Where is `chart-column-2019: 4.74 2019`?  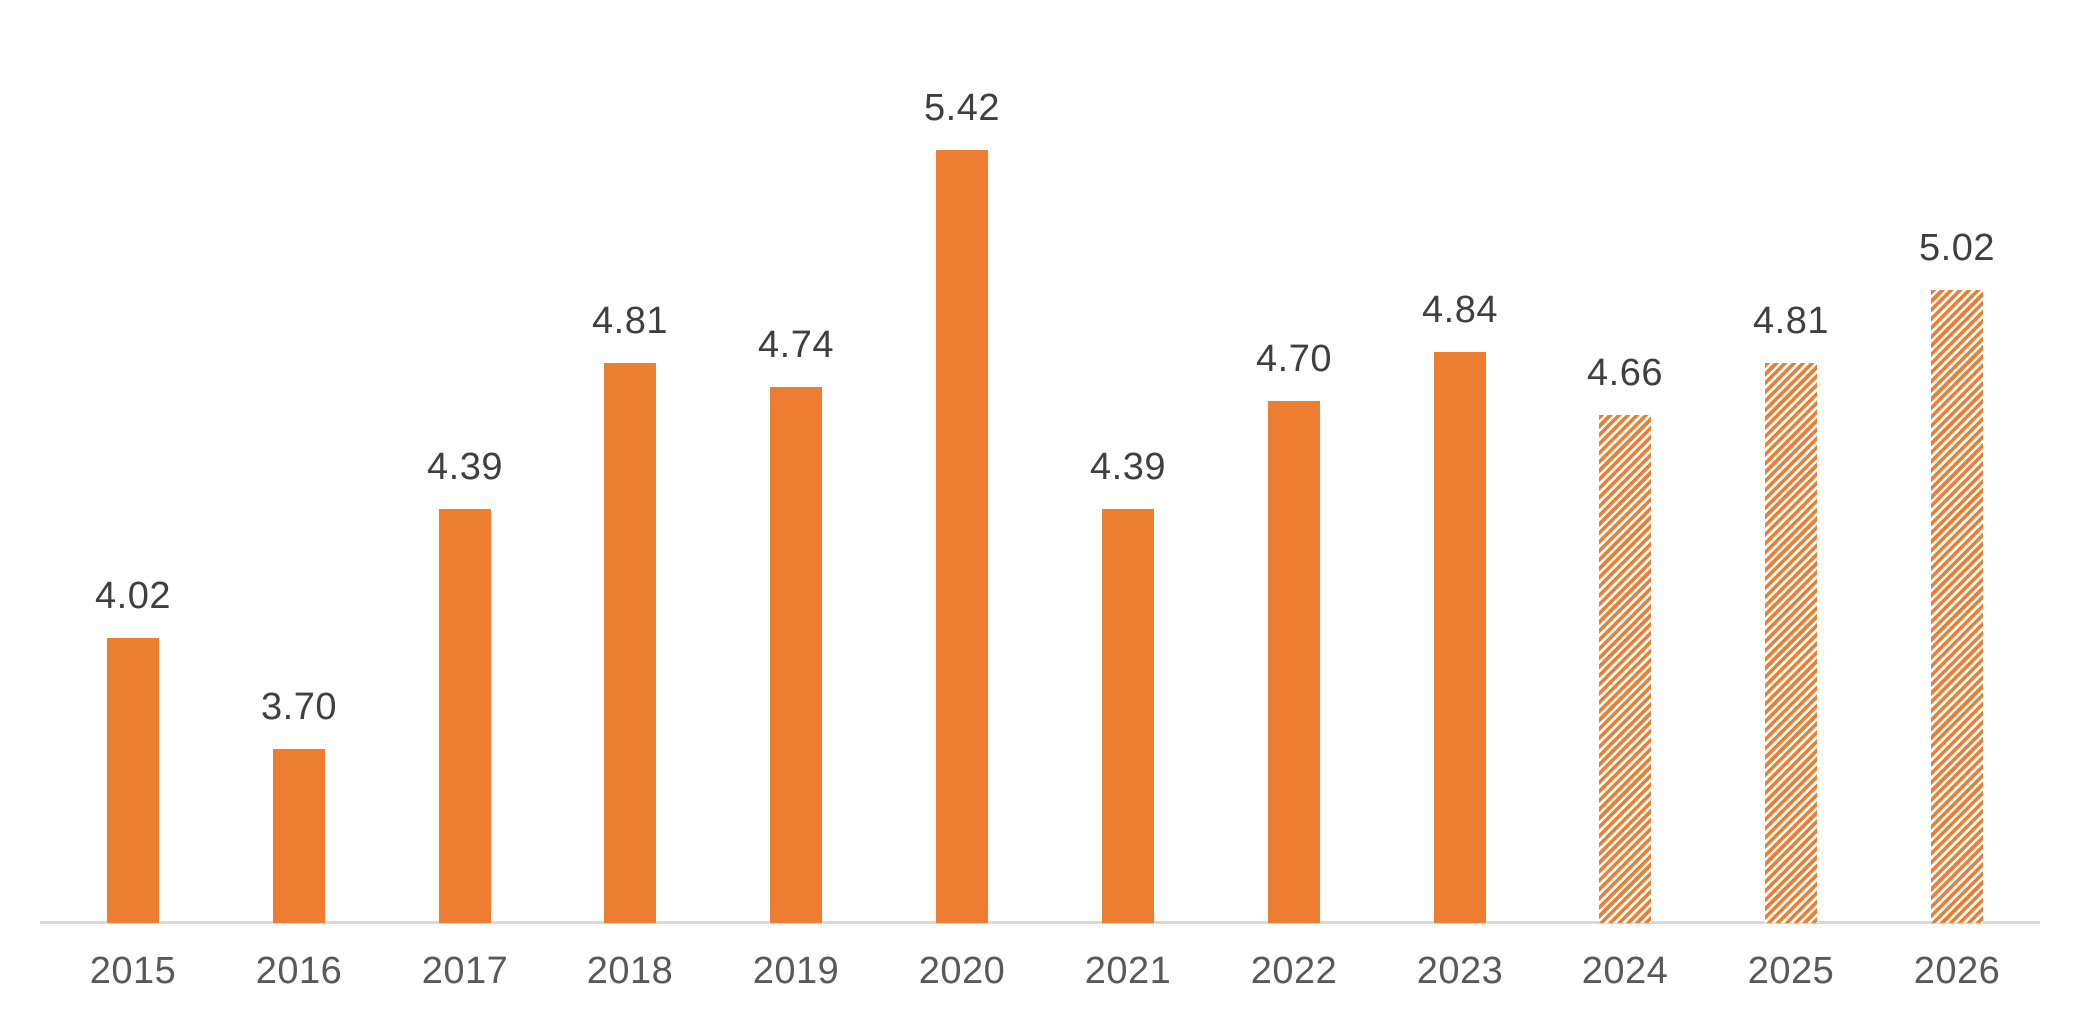
chart-column-2019: 4.74 2019 is located at coordinates (796, 515).